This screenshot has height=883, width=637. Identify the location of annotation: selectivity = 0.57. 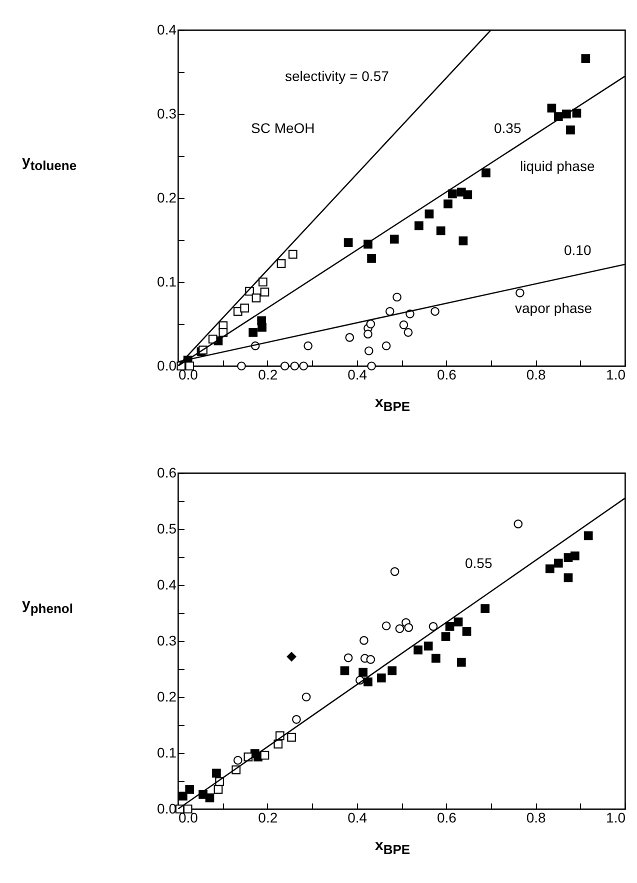
(337, 76).